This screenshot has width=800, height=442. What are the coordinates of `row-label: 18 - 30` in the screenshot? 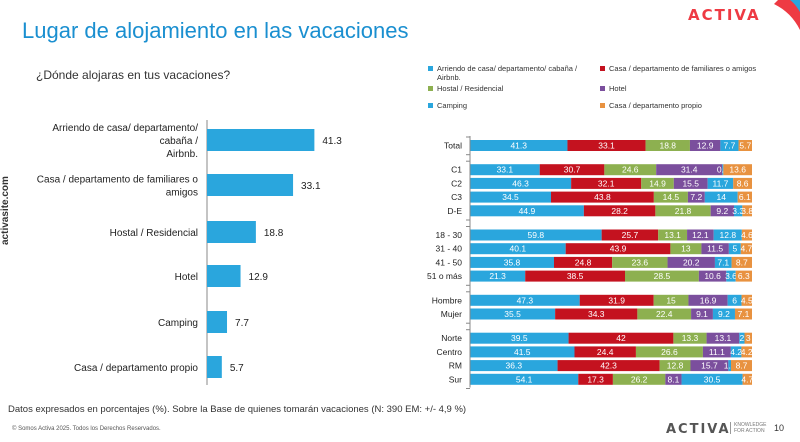 It's located at (449, 235).